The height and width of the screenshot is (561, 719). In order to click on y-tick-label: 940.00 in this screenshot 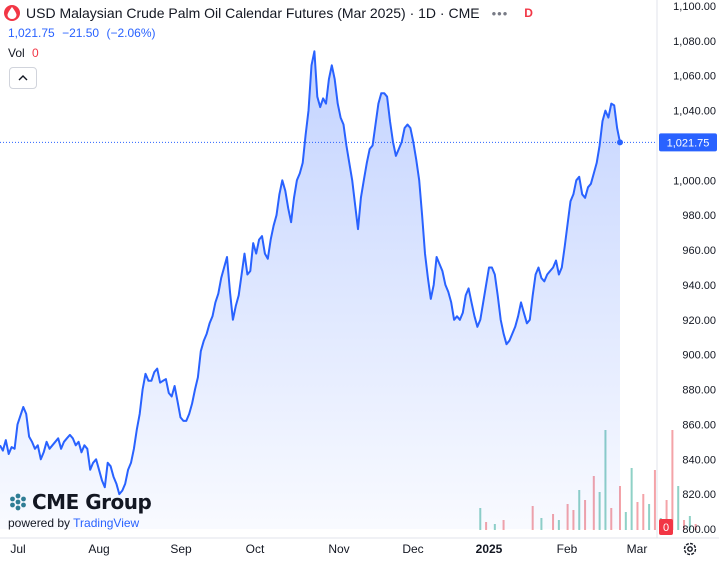, I will do `click(699, 286)`.